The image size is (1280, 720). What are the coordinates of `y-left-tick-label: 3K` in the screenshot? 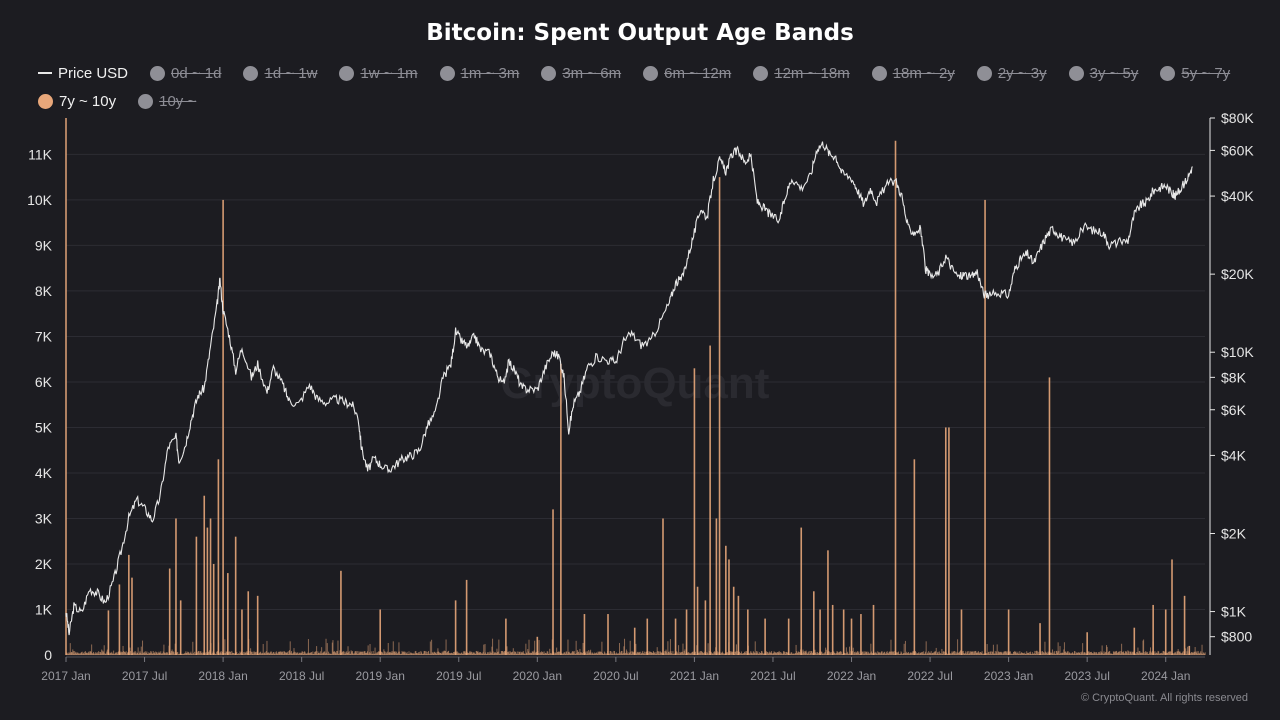 It's located at (44, 518).